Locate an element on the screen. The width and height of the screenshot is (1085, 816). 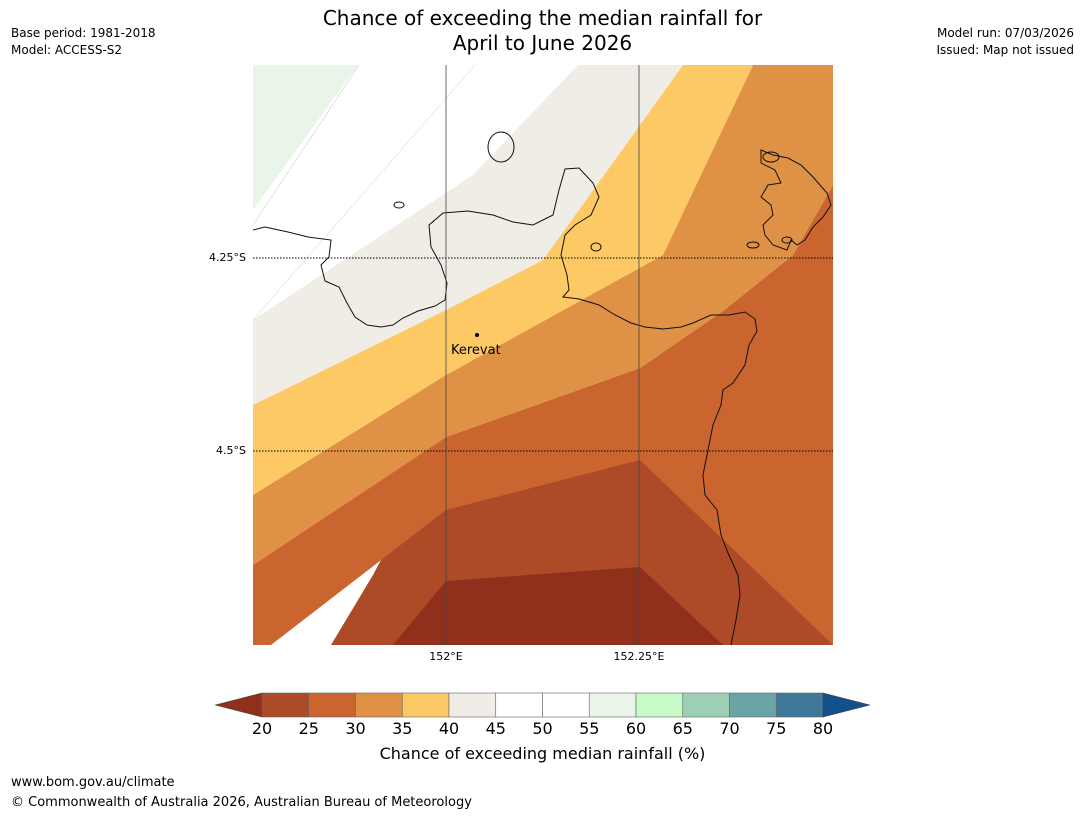
colorbar-tick-25: 25 is located at coordinates (308, 728).